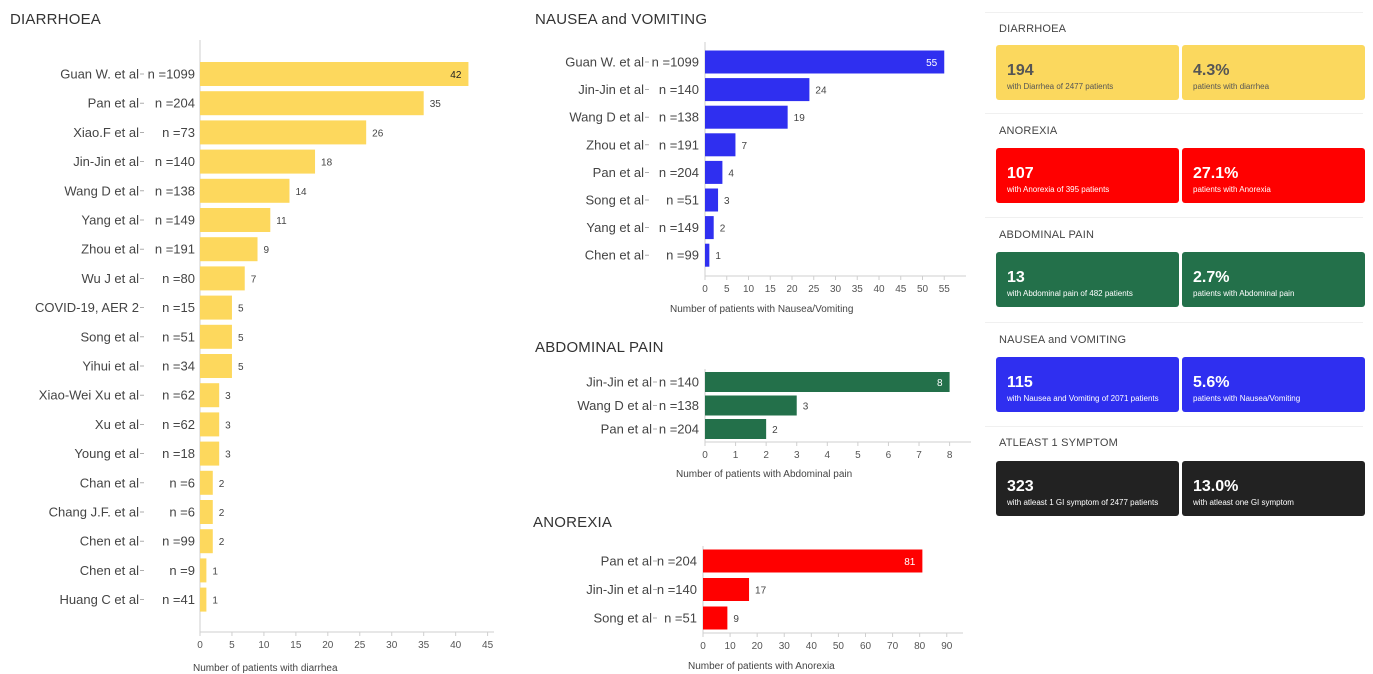 The width and height of the screenshot is (1373, 674). Describe the element at coordinates (1174, 12) in the screenshot. I see `kpi-separator` at that location.